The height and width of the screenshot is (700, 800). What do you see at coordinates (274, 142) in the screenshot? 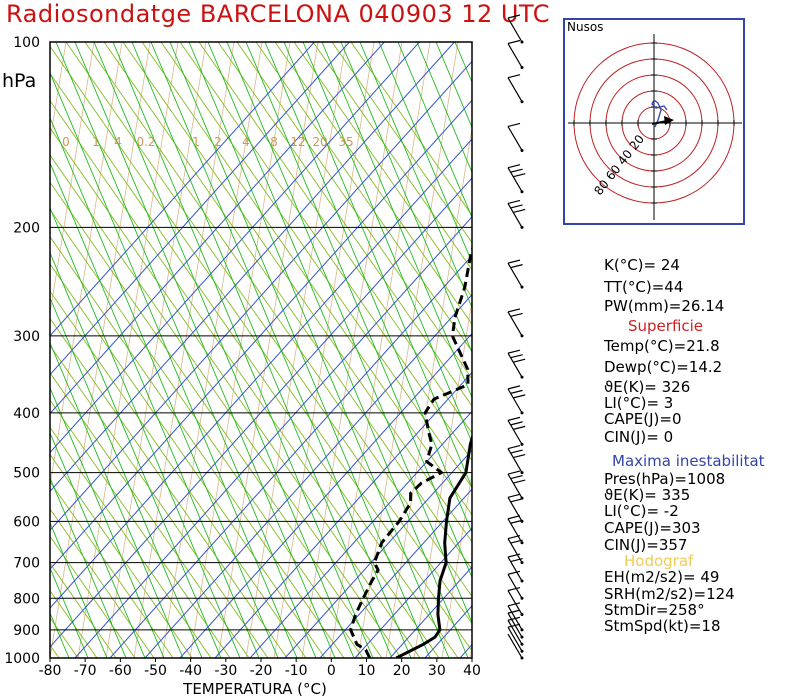
I see `mixing-ratio-label: 8` at bounding box center [274, 142].